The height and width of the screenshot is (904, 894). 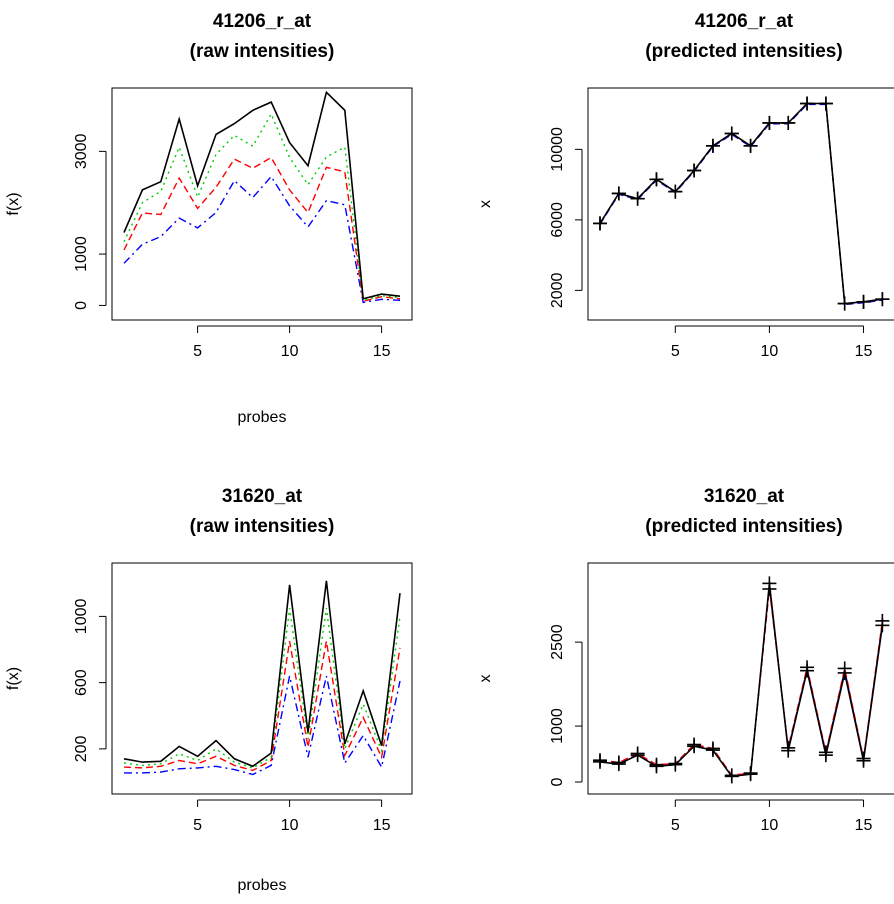 I want to click on y-tick-label: 600, so click(x=81, y=682).